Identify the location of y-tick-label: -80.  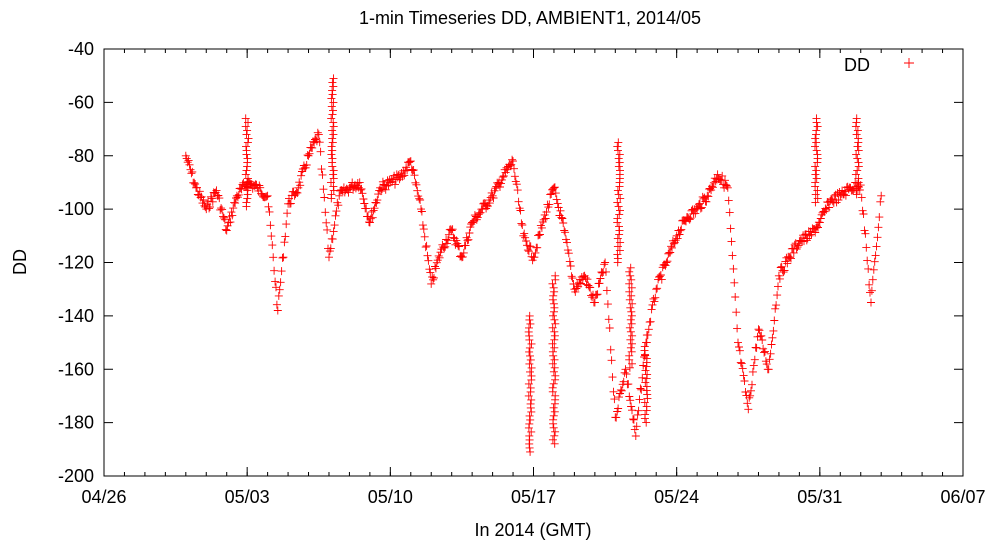
(81, 156).